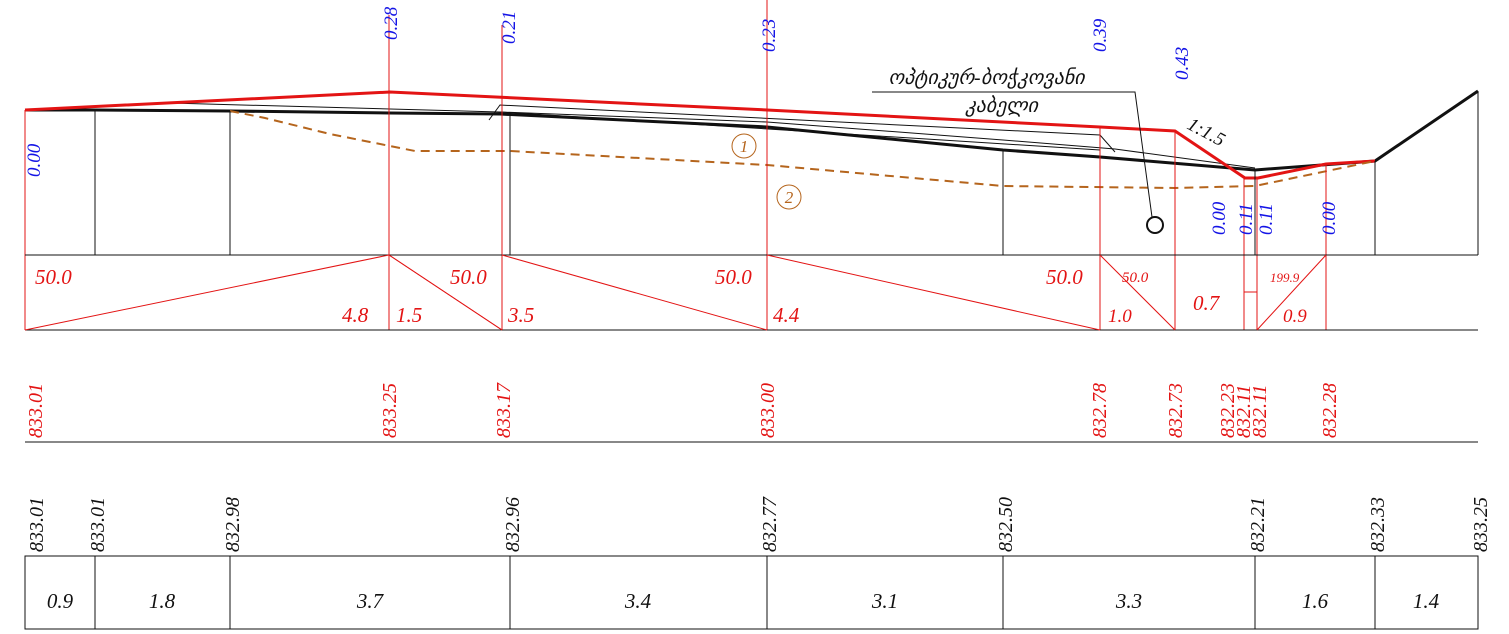  I want to click on slope-percent-label: 0.9, so click(1295, 316).